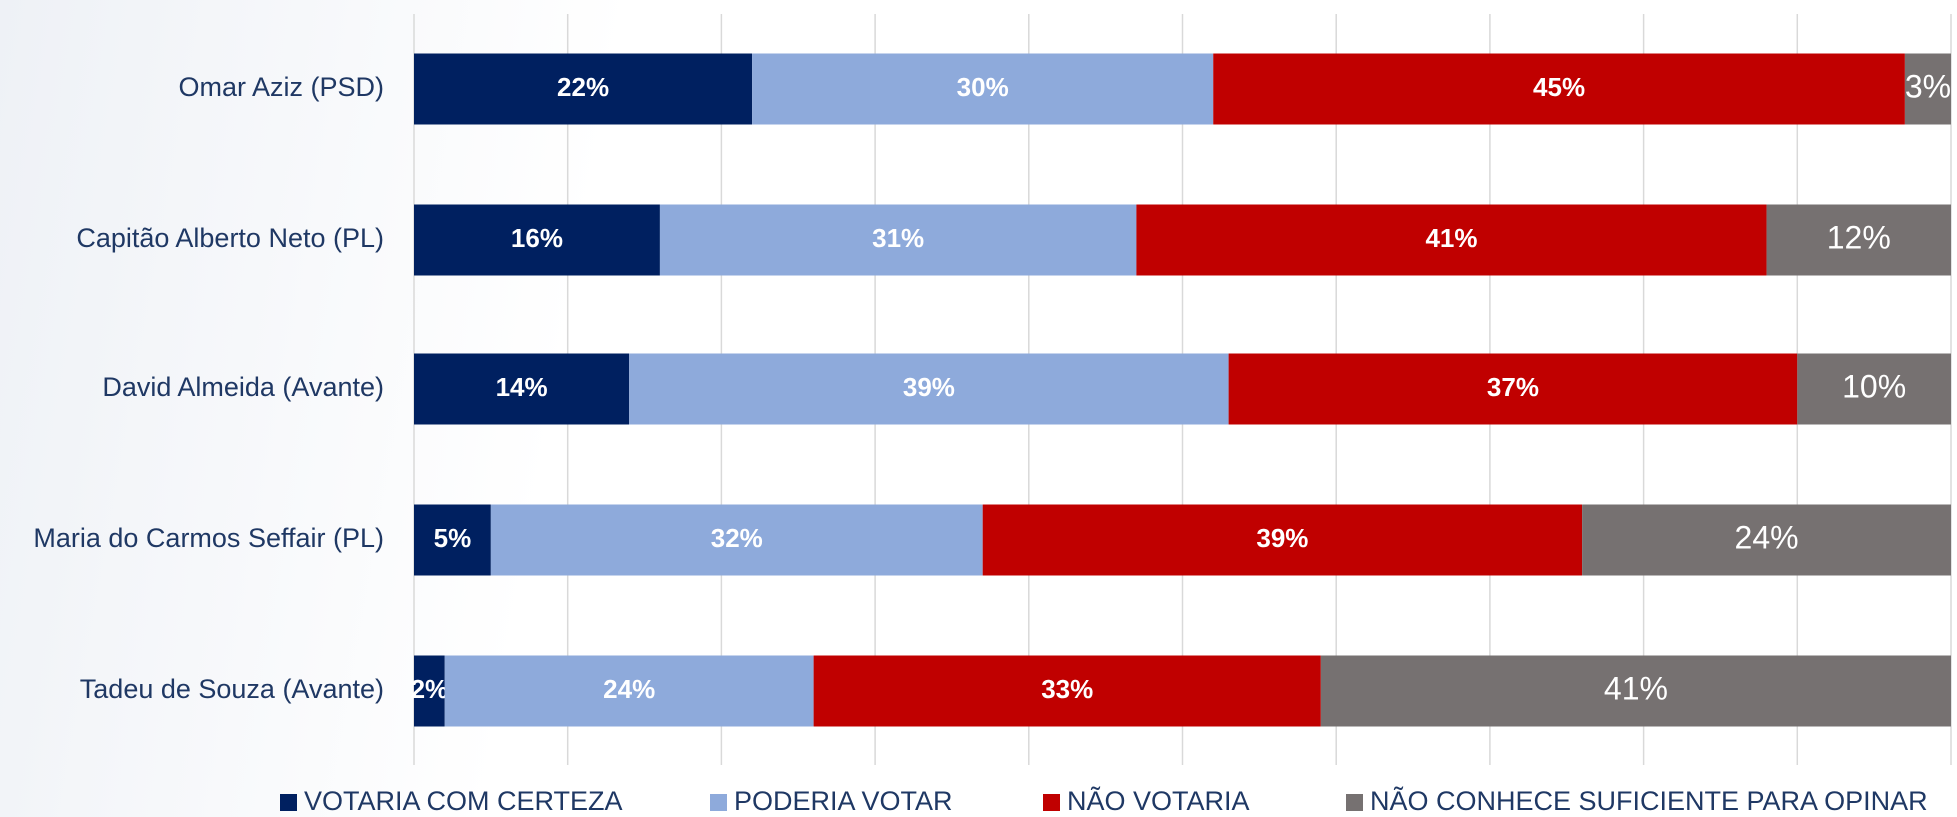 This screenshot has height=817, width=1957. I want to click on data-label: 32%, so click(737, 538).